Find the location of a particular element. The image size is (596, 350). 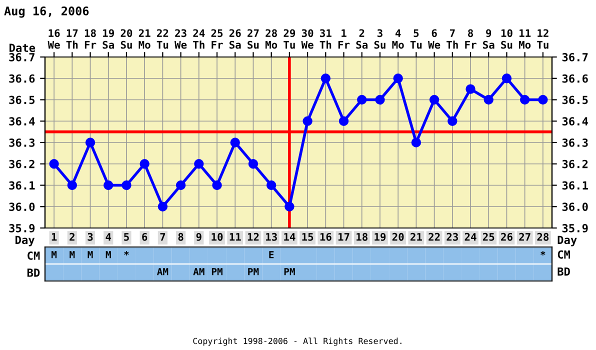

x-tick-label: 7 is located at coordinates (163, 237).